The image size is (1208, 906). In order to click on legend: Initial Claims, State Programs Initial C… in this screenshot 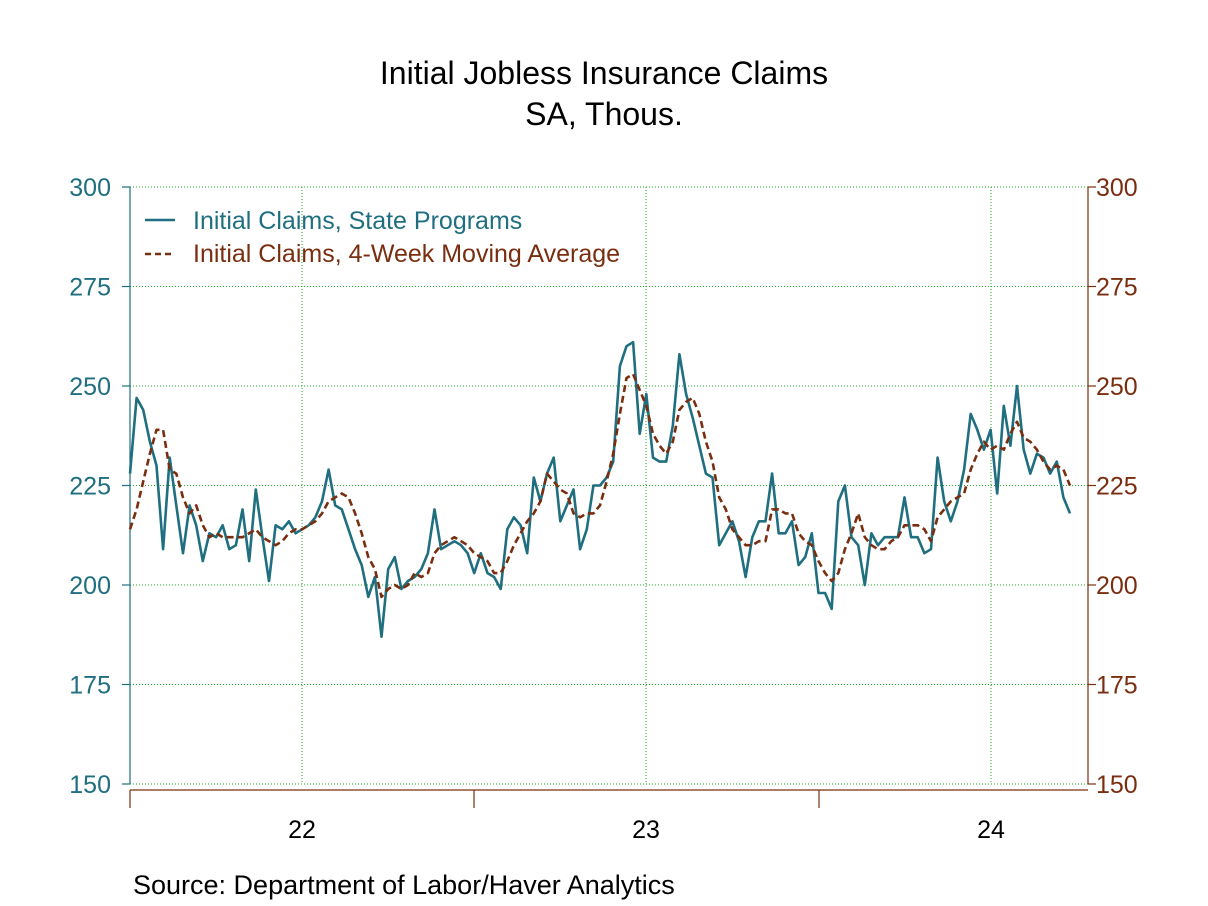, I will do `click(382, 237)`.